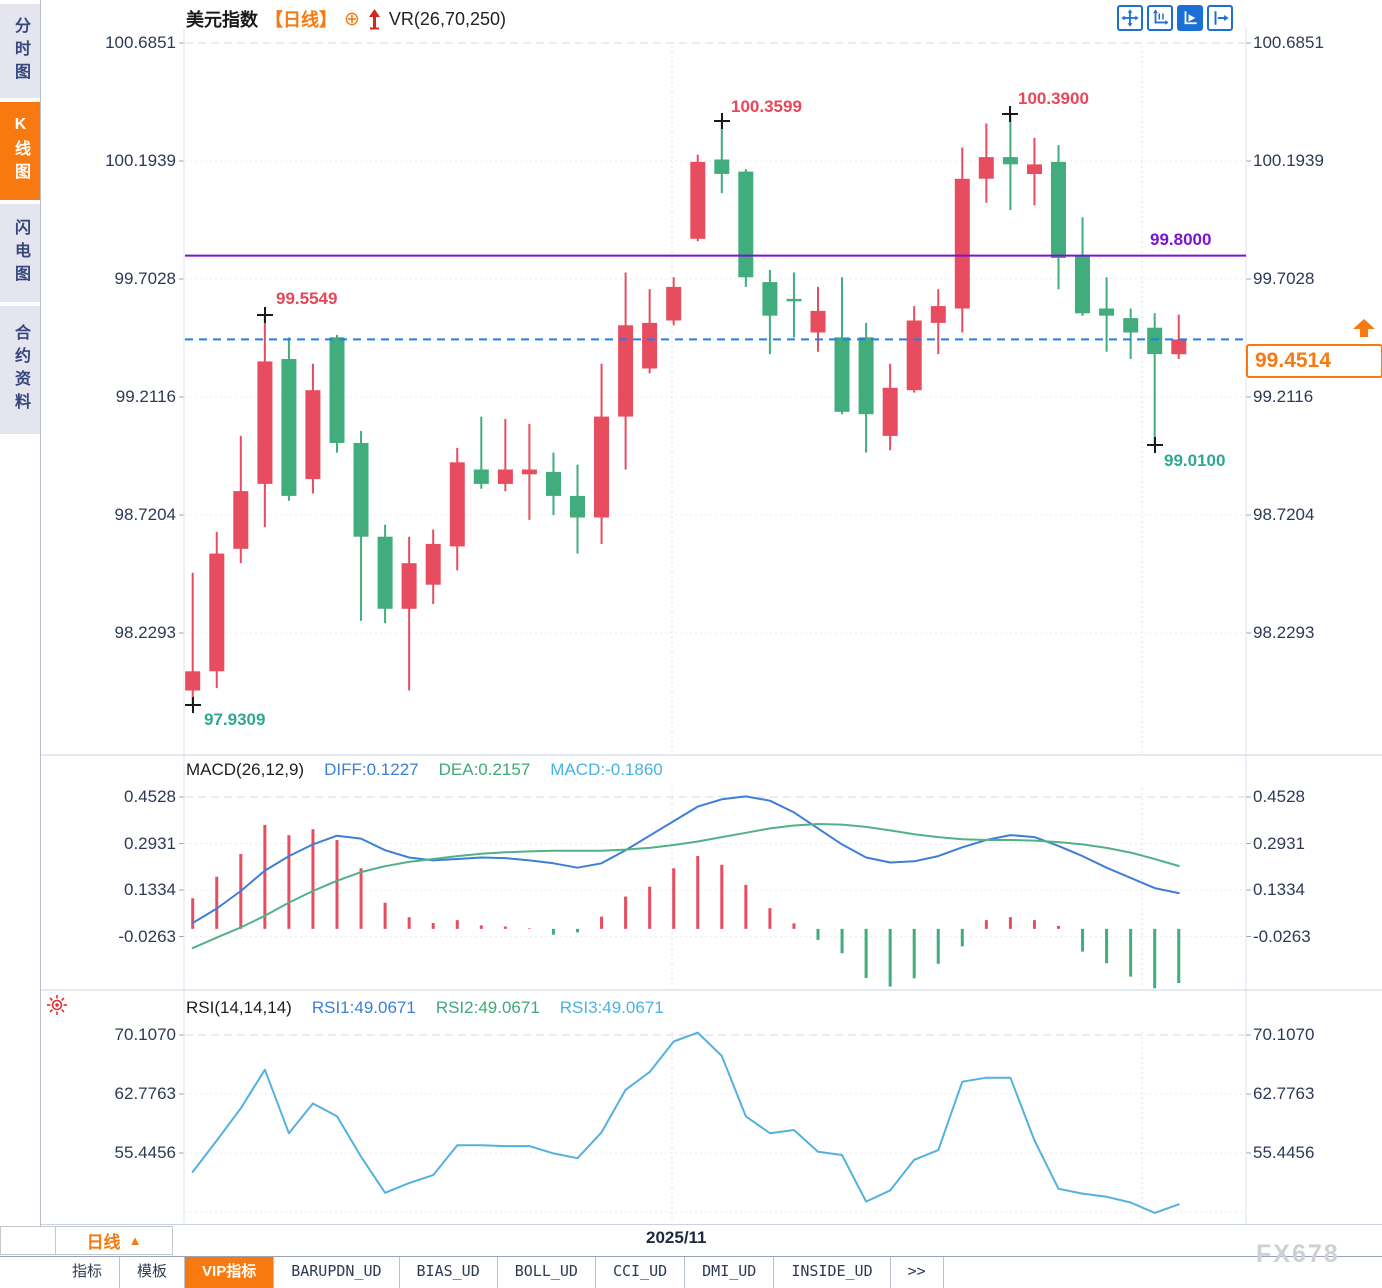 The width and height of the screenshot is (1382, 1288). I want to click on indicator-settings-icon, so click(57, 1007).